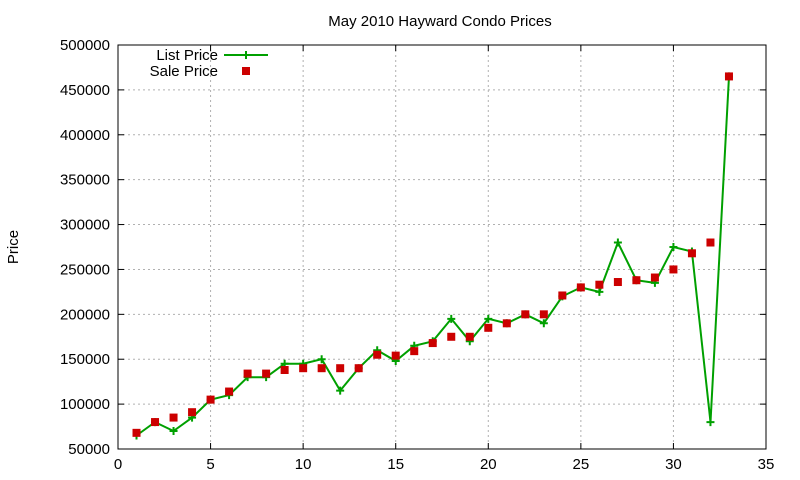 This screenshot has height=480, width=800. I want to click on x-tick-label: 15, so click(395, 464).